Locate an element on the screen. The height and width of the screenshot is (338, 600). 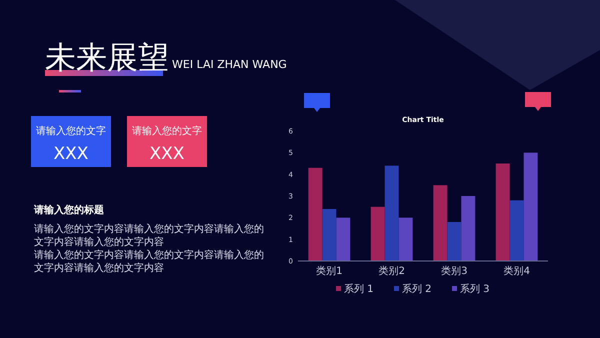
text: WEI LAI ZHAN WANG is located at coordinates (229, 64).